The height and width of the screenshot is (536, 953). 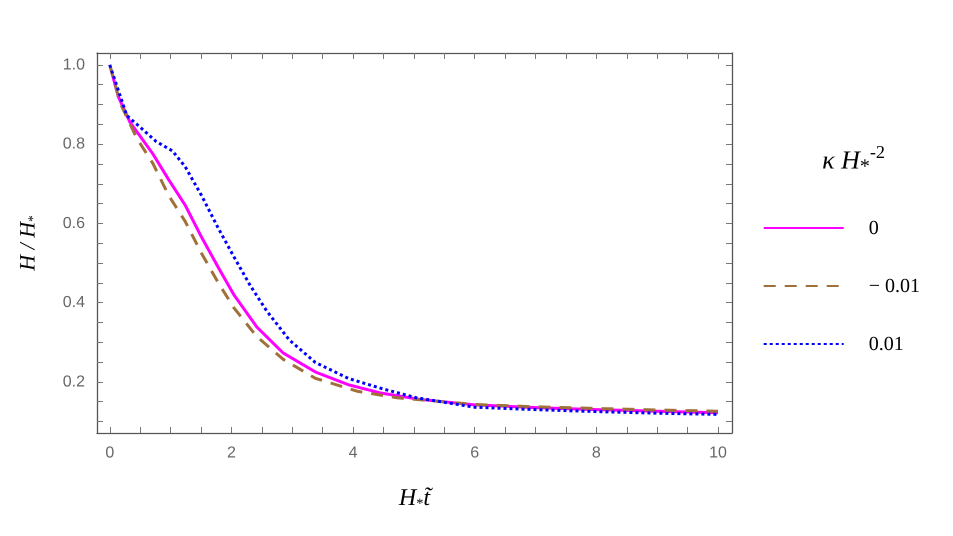 What do you see at coordinates (596, 453) in the screenshot?
I see `x-tick-label: 8` at bounding box center [596, 453].